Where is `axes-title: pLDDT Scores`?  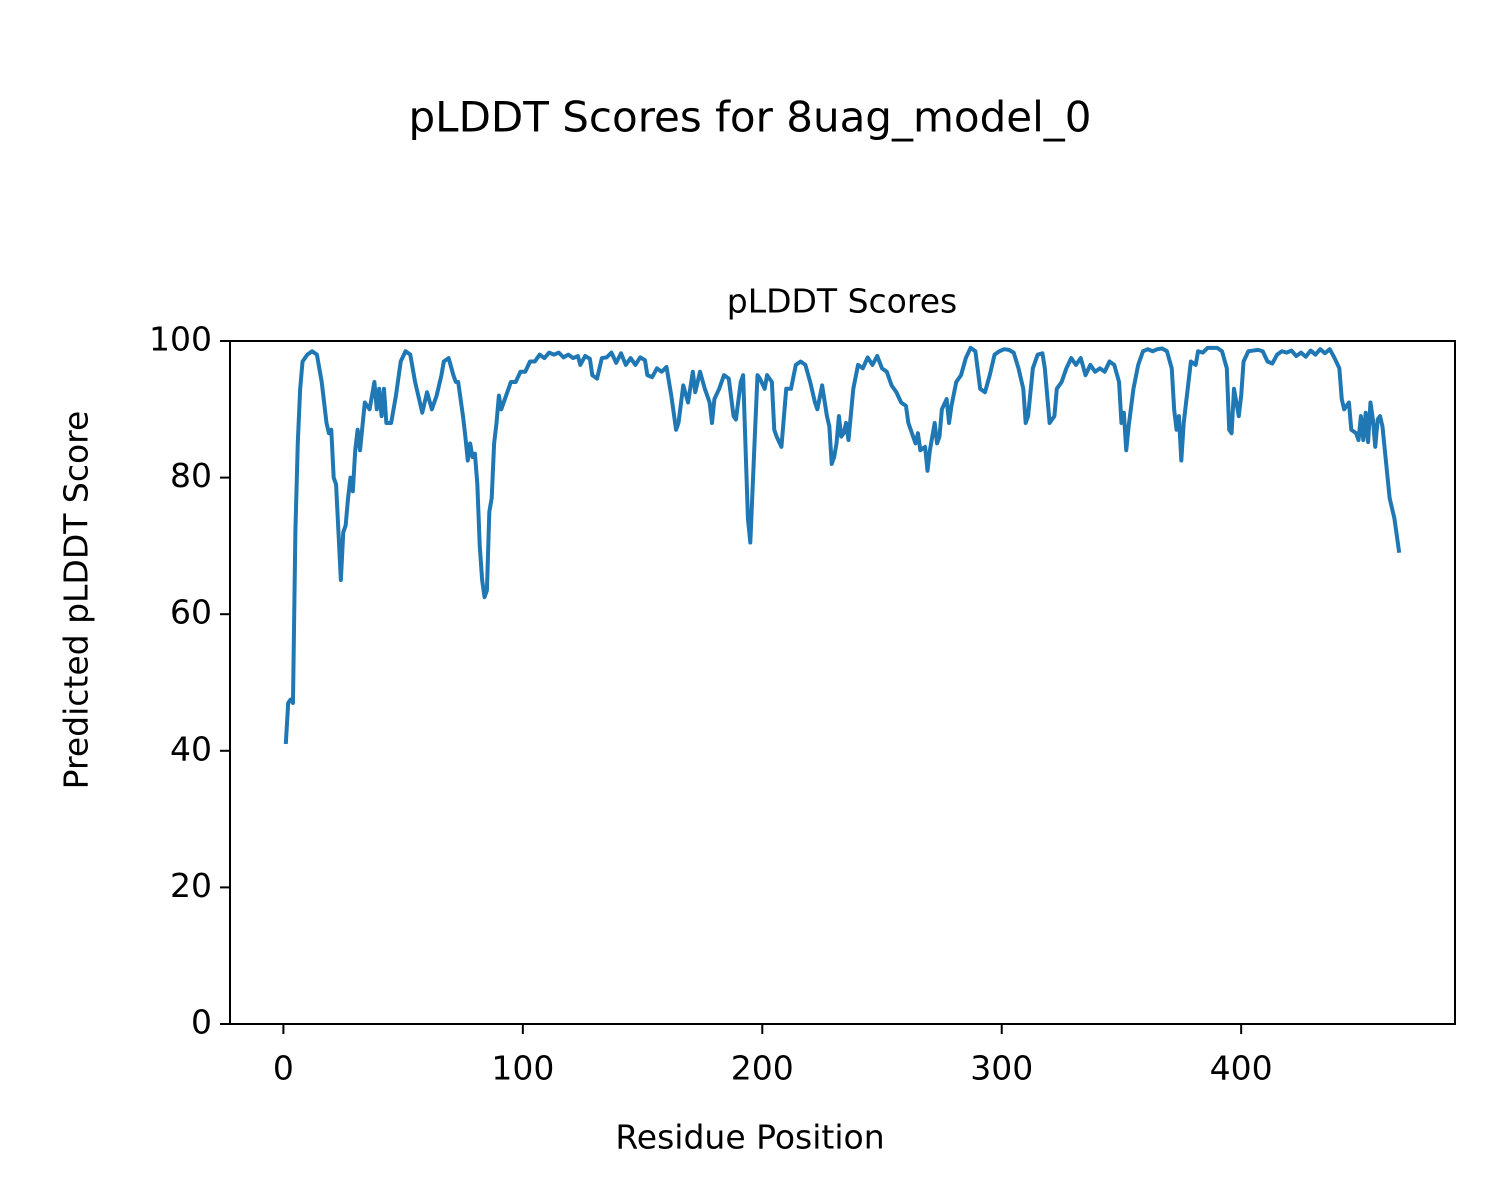 axes-title: pLDDT Scores is located at coordinates (842, 301).